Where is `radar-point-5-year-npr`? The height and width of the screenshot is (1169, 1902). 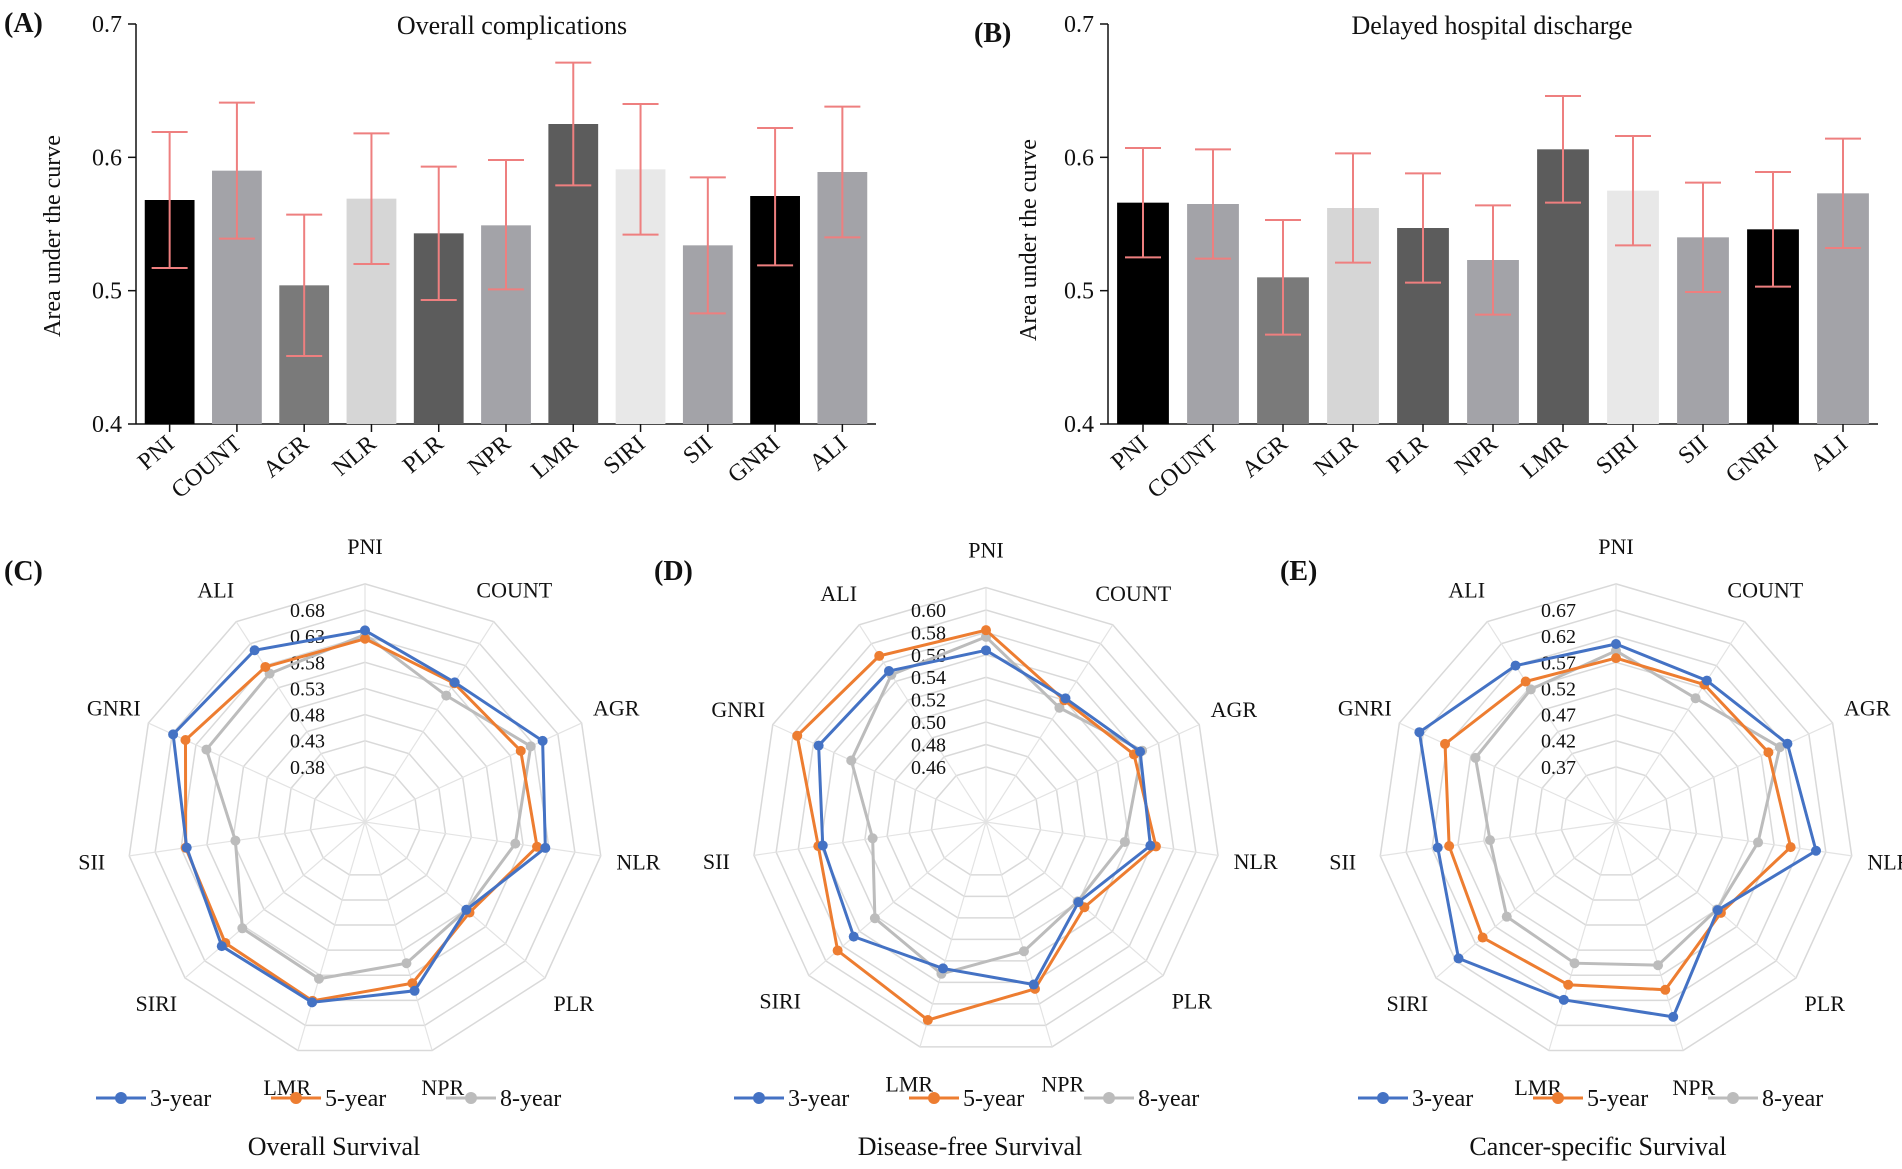
radar-point-5-year-npr is located at coordinates (412, 983).